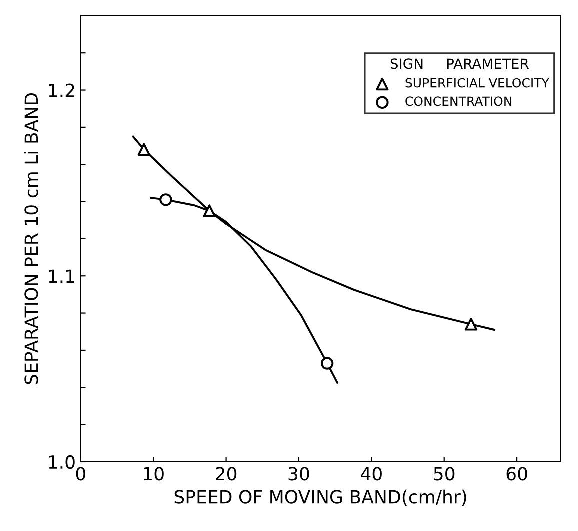  What do you see at coordinates (81, 474) in the screenshot?
I see `x-tick-label: 0` at bounding box center [81, 474].